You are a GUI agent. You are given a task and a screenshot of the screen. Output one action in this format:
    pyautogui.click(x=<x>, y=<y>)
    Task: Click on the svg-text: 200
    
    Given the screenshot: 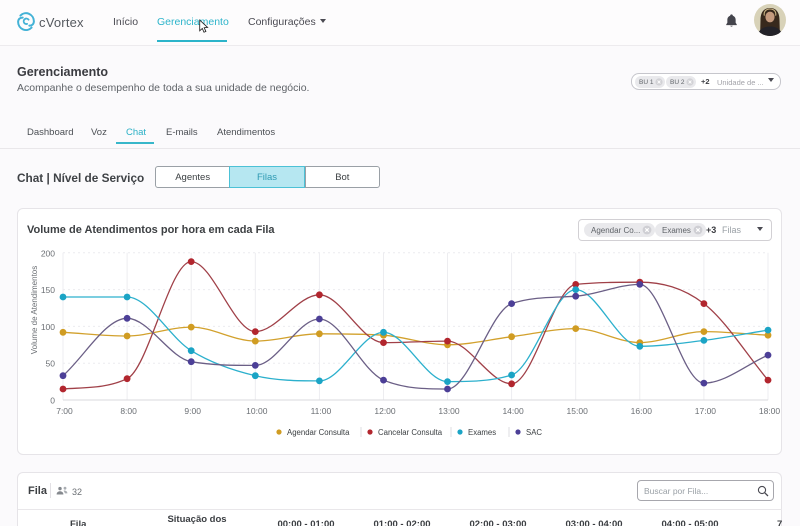 What is the action you would take?
    pyautogui.click(x=48, y=253)
    